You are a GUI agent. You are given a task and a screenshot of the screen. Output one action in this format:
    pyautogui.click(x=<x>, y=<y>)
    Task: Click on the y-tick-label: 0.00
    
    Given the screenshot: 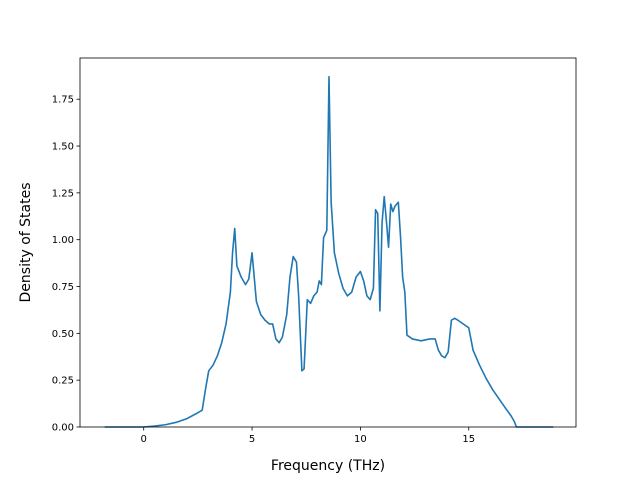 What is the action you would take?
    pyautogui.click(x=63, y=428)
    